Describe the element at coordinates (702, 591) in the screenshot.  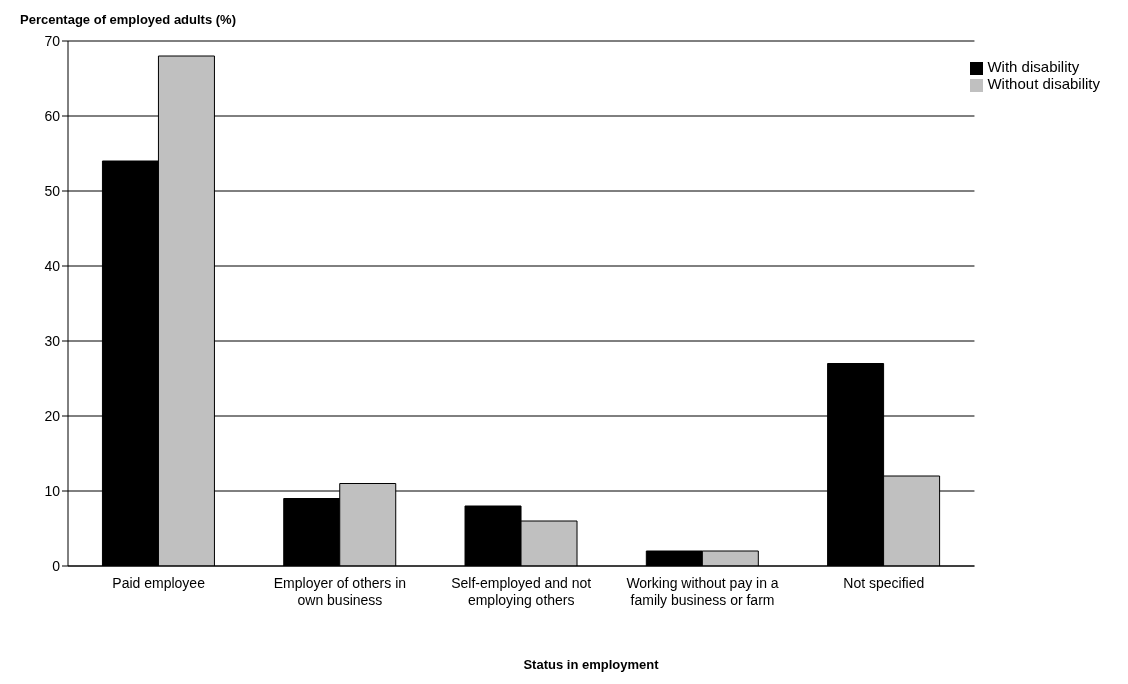
I see `x-tick-label: Working without pay in a family business or farm` at that location.